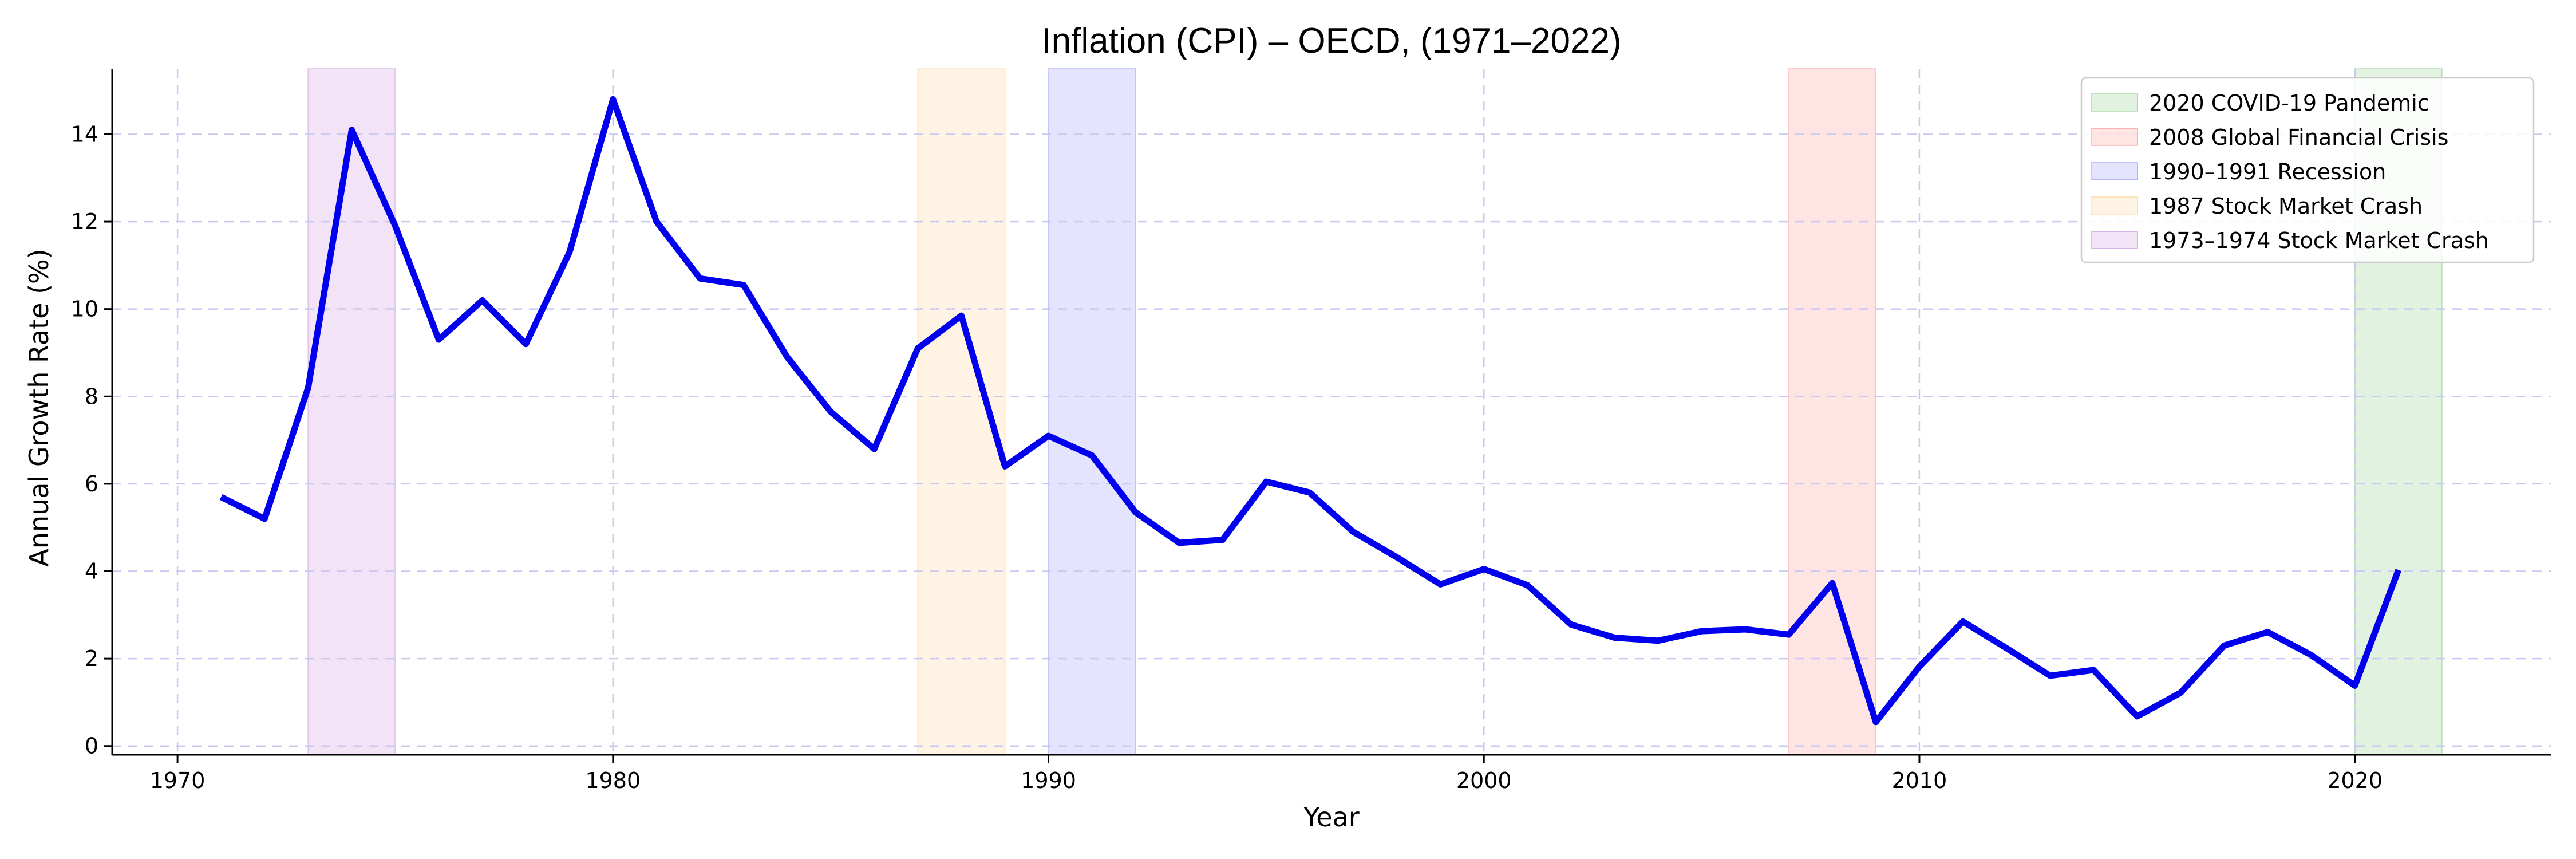 This screenshot has height=859, width=2576. Describe the element at coordinates (1919, 780) in the screenshot. I see `x-tick-label-2010: 2010` at that location.